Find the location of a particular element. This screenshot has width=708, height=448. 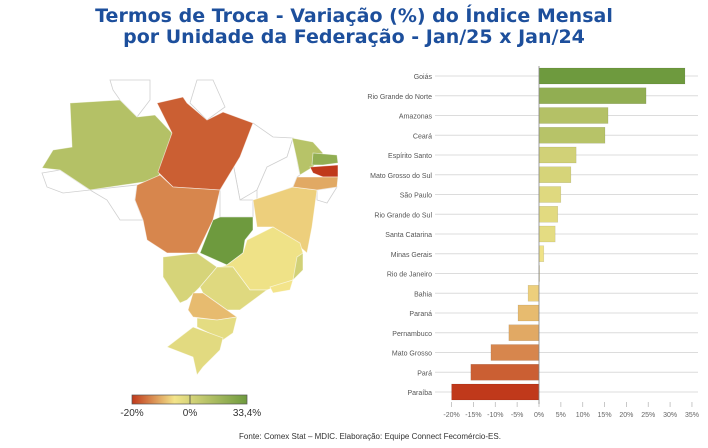

bar-amazonas is located at coordinates (573, 115).